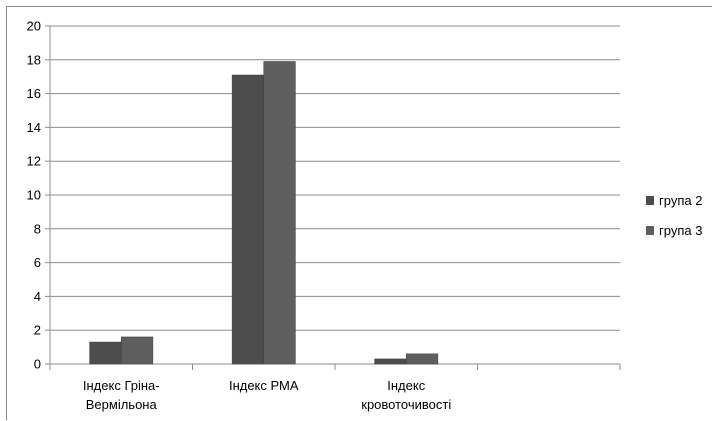  What do you see at coordinates (34, 26) in the screenshot?
I see `y-tick-label: 20` at bounding box center [34, 26].